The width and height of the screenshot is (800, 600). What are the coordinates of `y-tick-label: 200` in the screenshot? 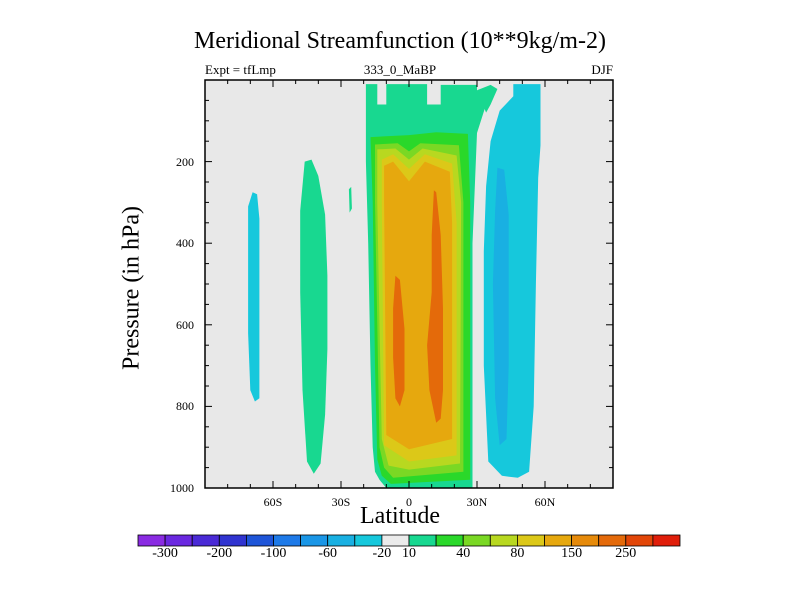 It's located at (185, 161).